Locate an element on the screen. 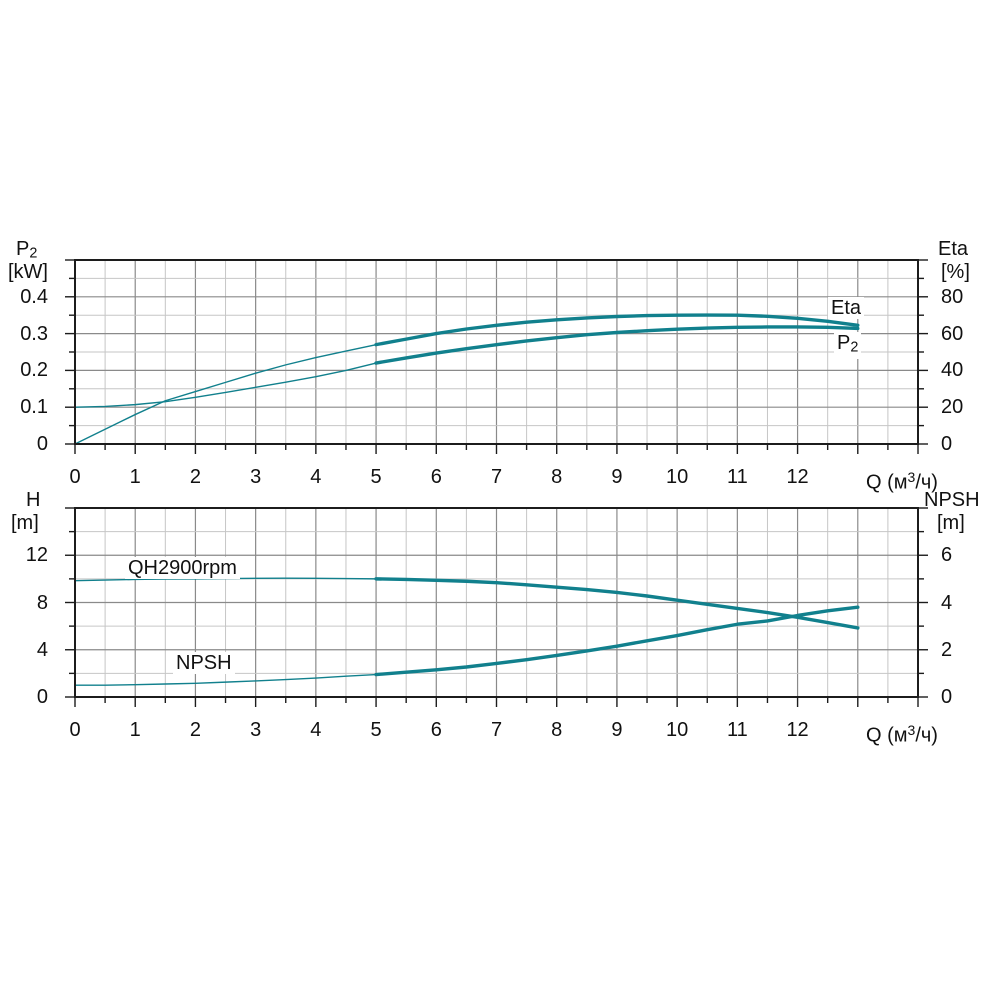 This screenshot has width=1000, height=1000. bottom-right-axis-units: [m] is located at coordinates (951, 523).